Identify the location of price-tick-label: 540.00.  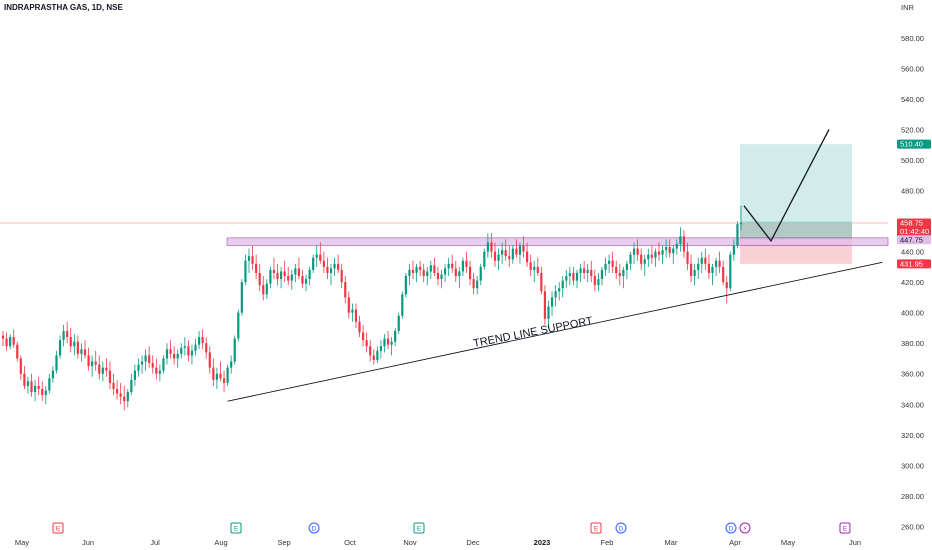
(912, 99).